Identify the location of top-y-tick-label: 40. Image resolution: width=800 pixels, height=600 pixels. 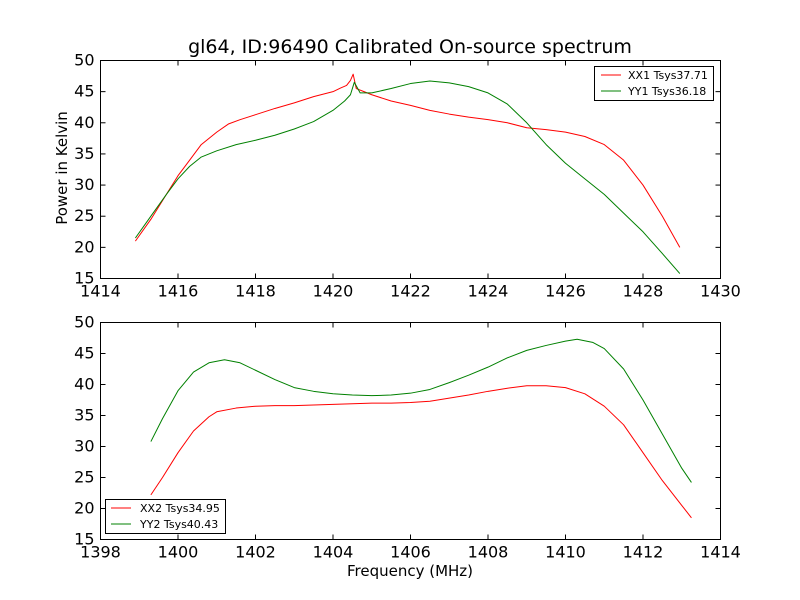
(84, 122).